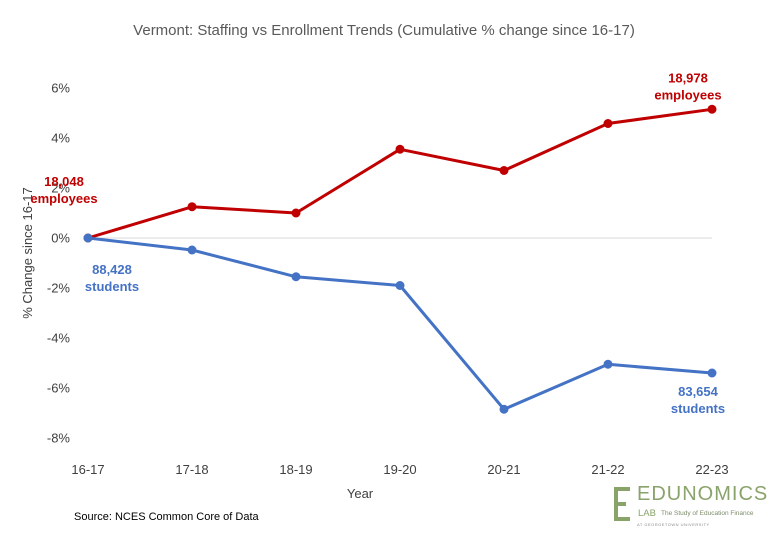 This screenshot has width=768, height=546. What do you see at coordinates (707, 513) in the screenshot?
I see `logo-tagline: The Study of Education Finance` at bounding box center [707, 513].